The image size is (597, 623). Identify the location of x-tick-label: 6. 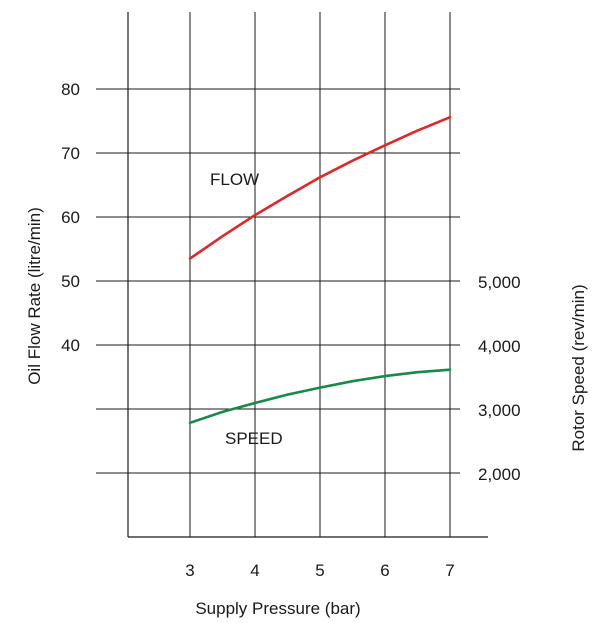
(384, 570).